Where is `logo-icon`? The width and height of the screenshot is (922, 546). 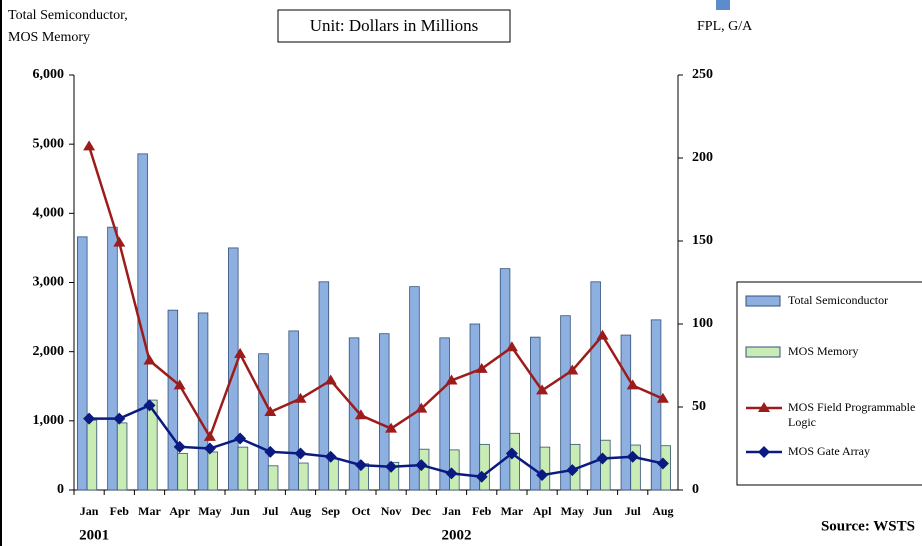
logo-icon is located at coordinates (723, 5).